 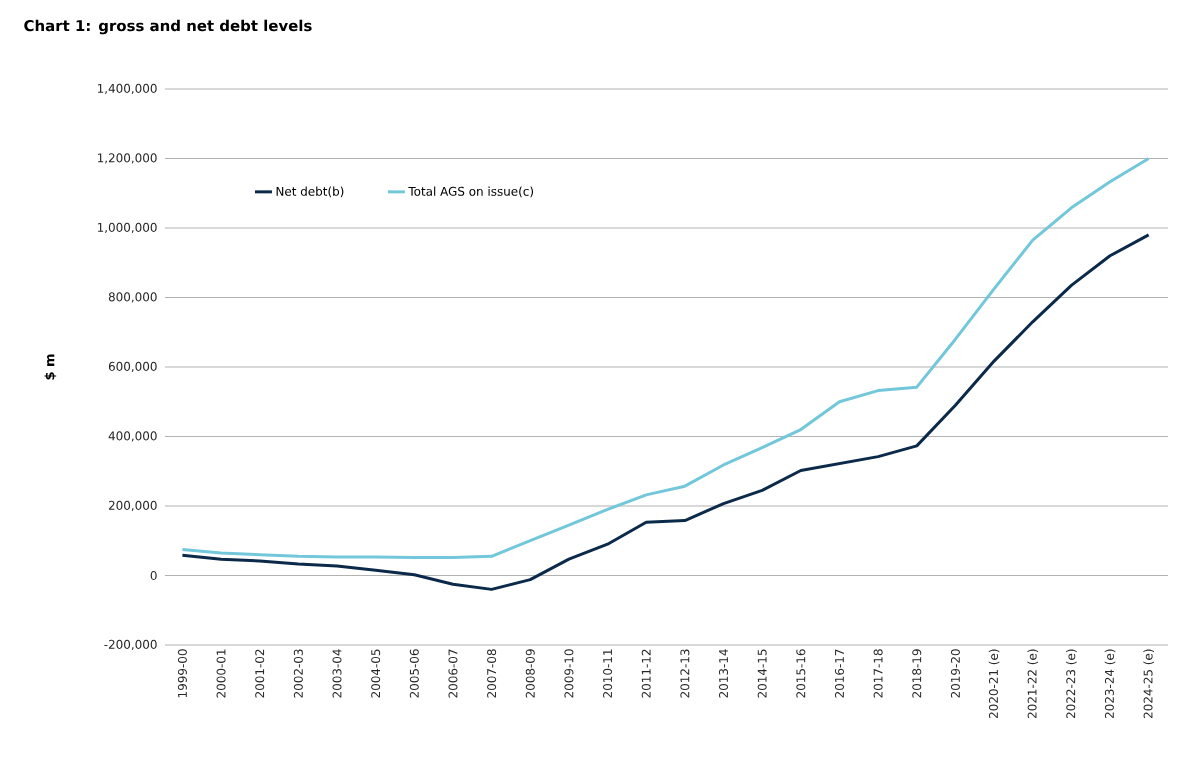 What do you see at coordinates (608, 673) in the screenshot?
I see `x-tick-label: 2010-11` at bounding box center [608, 673].